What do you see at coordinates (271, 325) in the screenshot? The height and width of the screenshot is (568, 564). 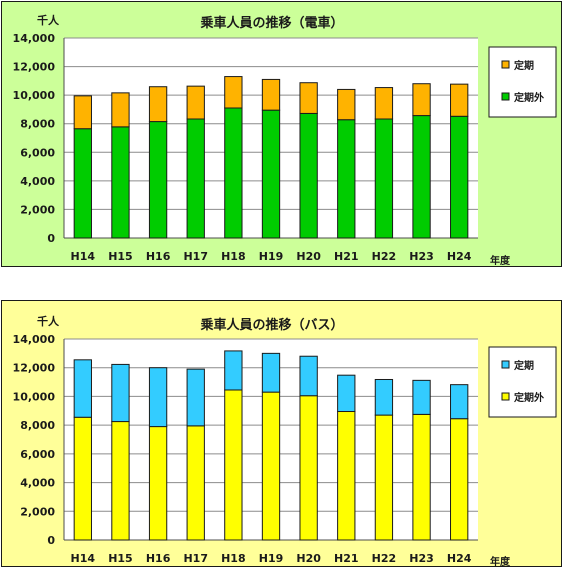 I see `chart-title: 乗車人員の推移（バス）` at bounding box center [271, 325].